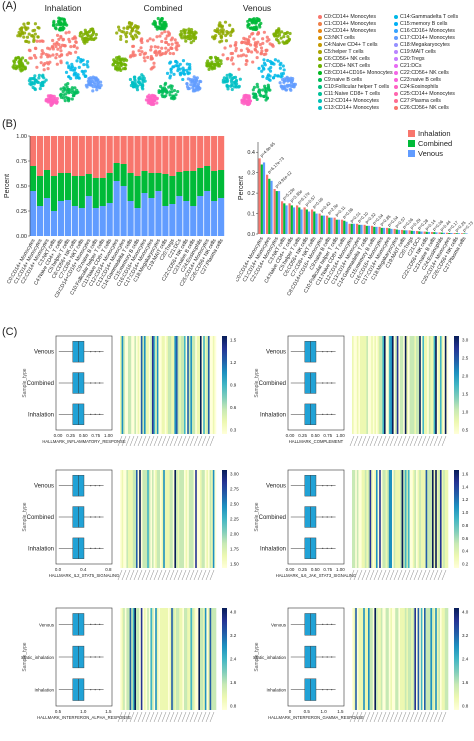 The width and height of the screenshot is (474, 741). What do you see at coordinates (272, 518) in the screenshot?
I see `boxplot-group-label: Combined` at bounding box center [272, 518].